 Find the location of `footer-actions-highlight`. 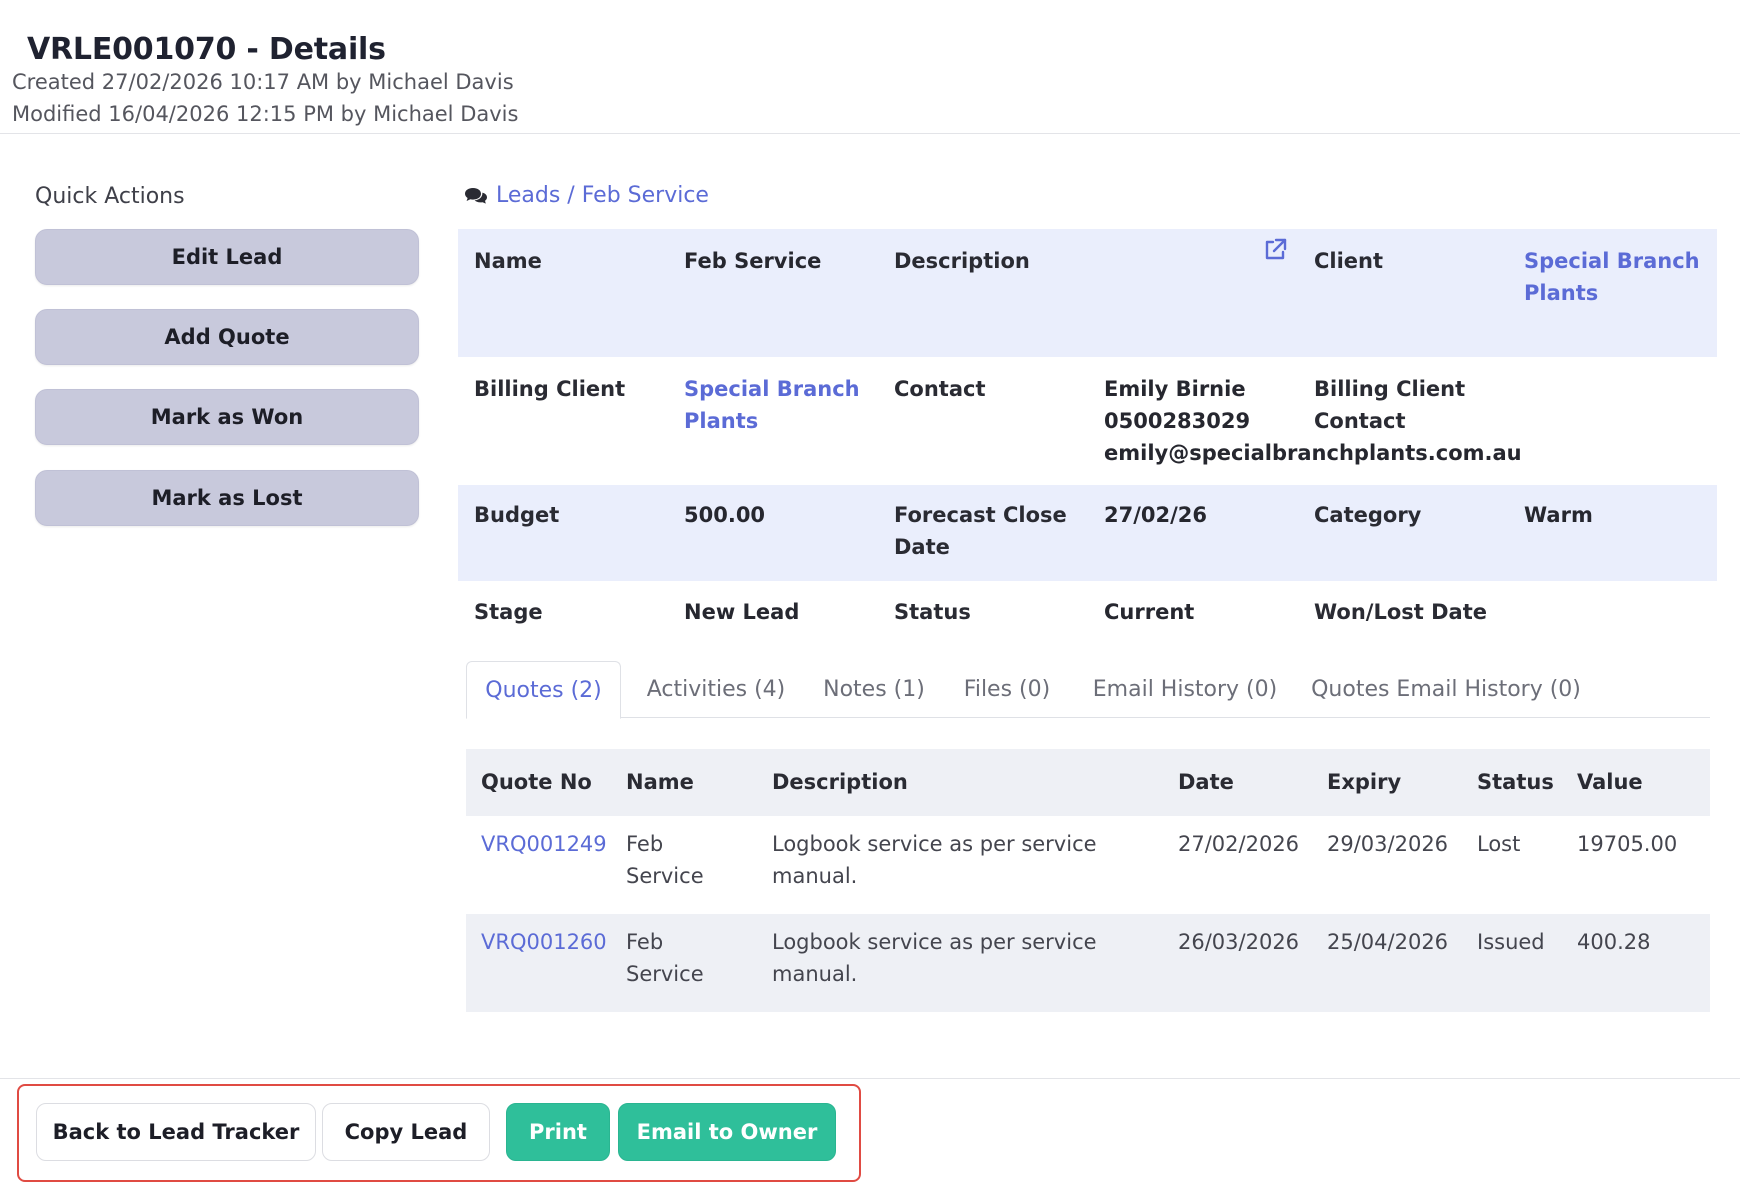

footer-actions-highlight is located at coordinates (439, 1133).